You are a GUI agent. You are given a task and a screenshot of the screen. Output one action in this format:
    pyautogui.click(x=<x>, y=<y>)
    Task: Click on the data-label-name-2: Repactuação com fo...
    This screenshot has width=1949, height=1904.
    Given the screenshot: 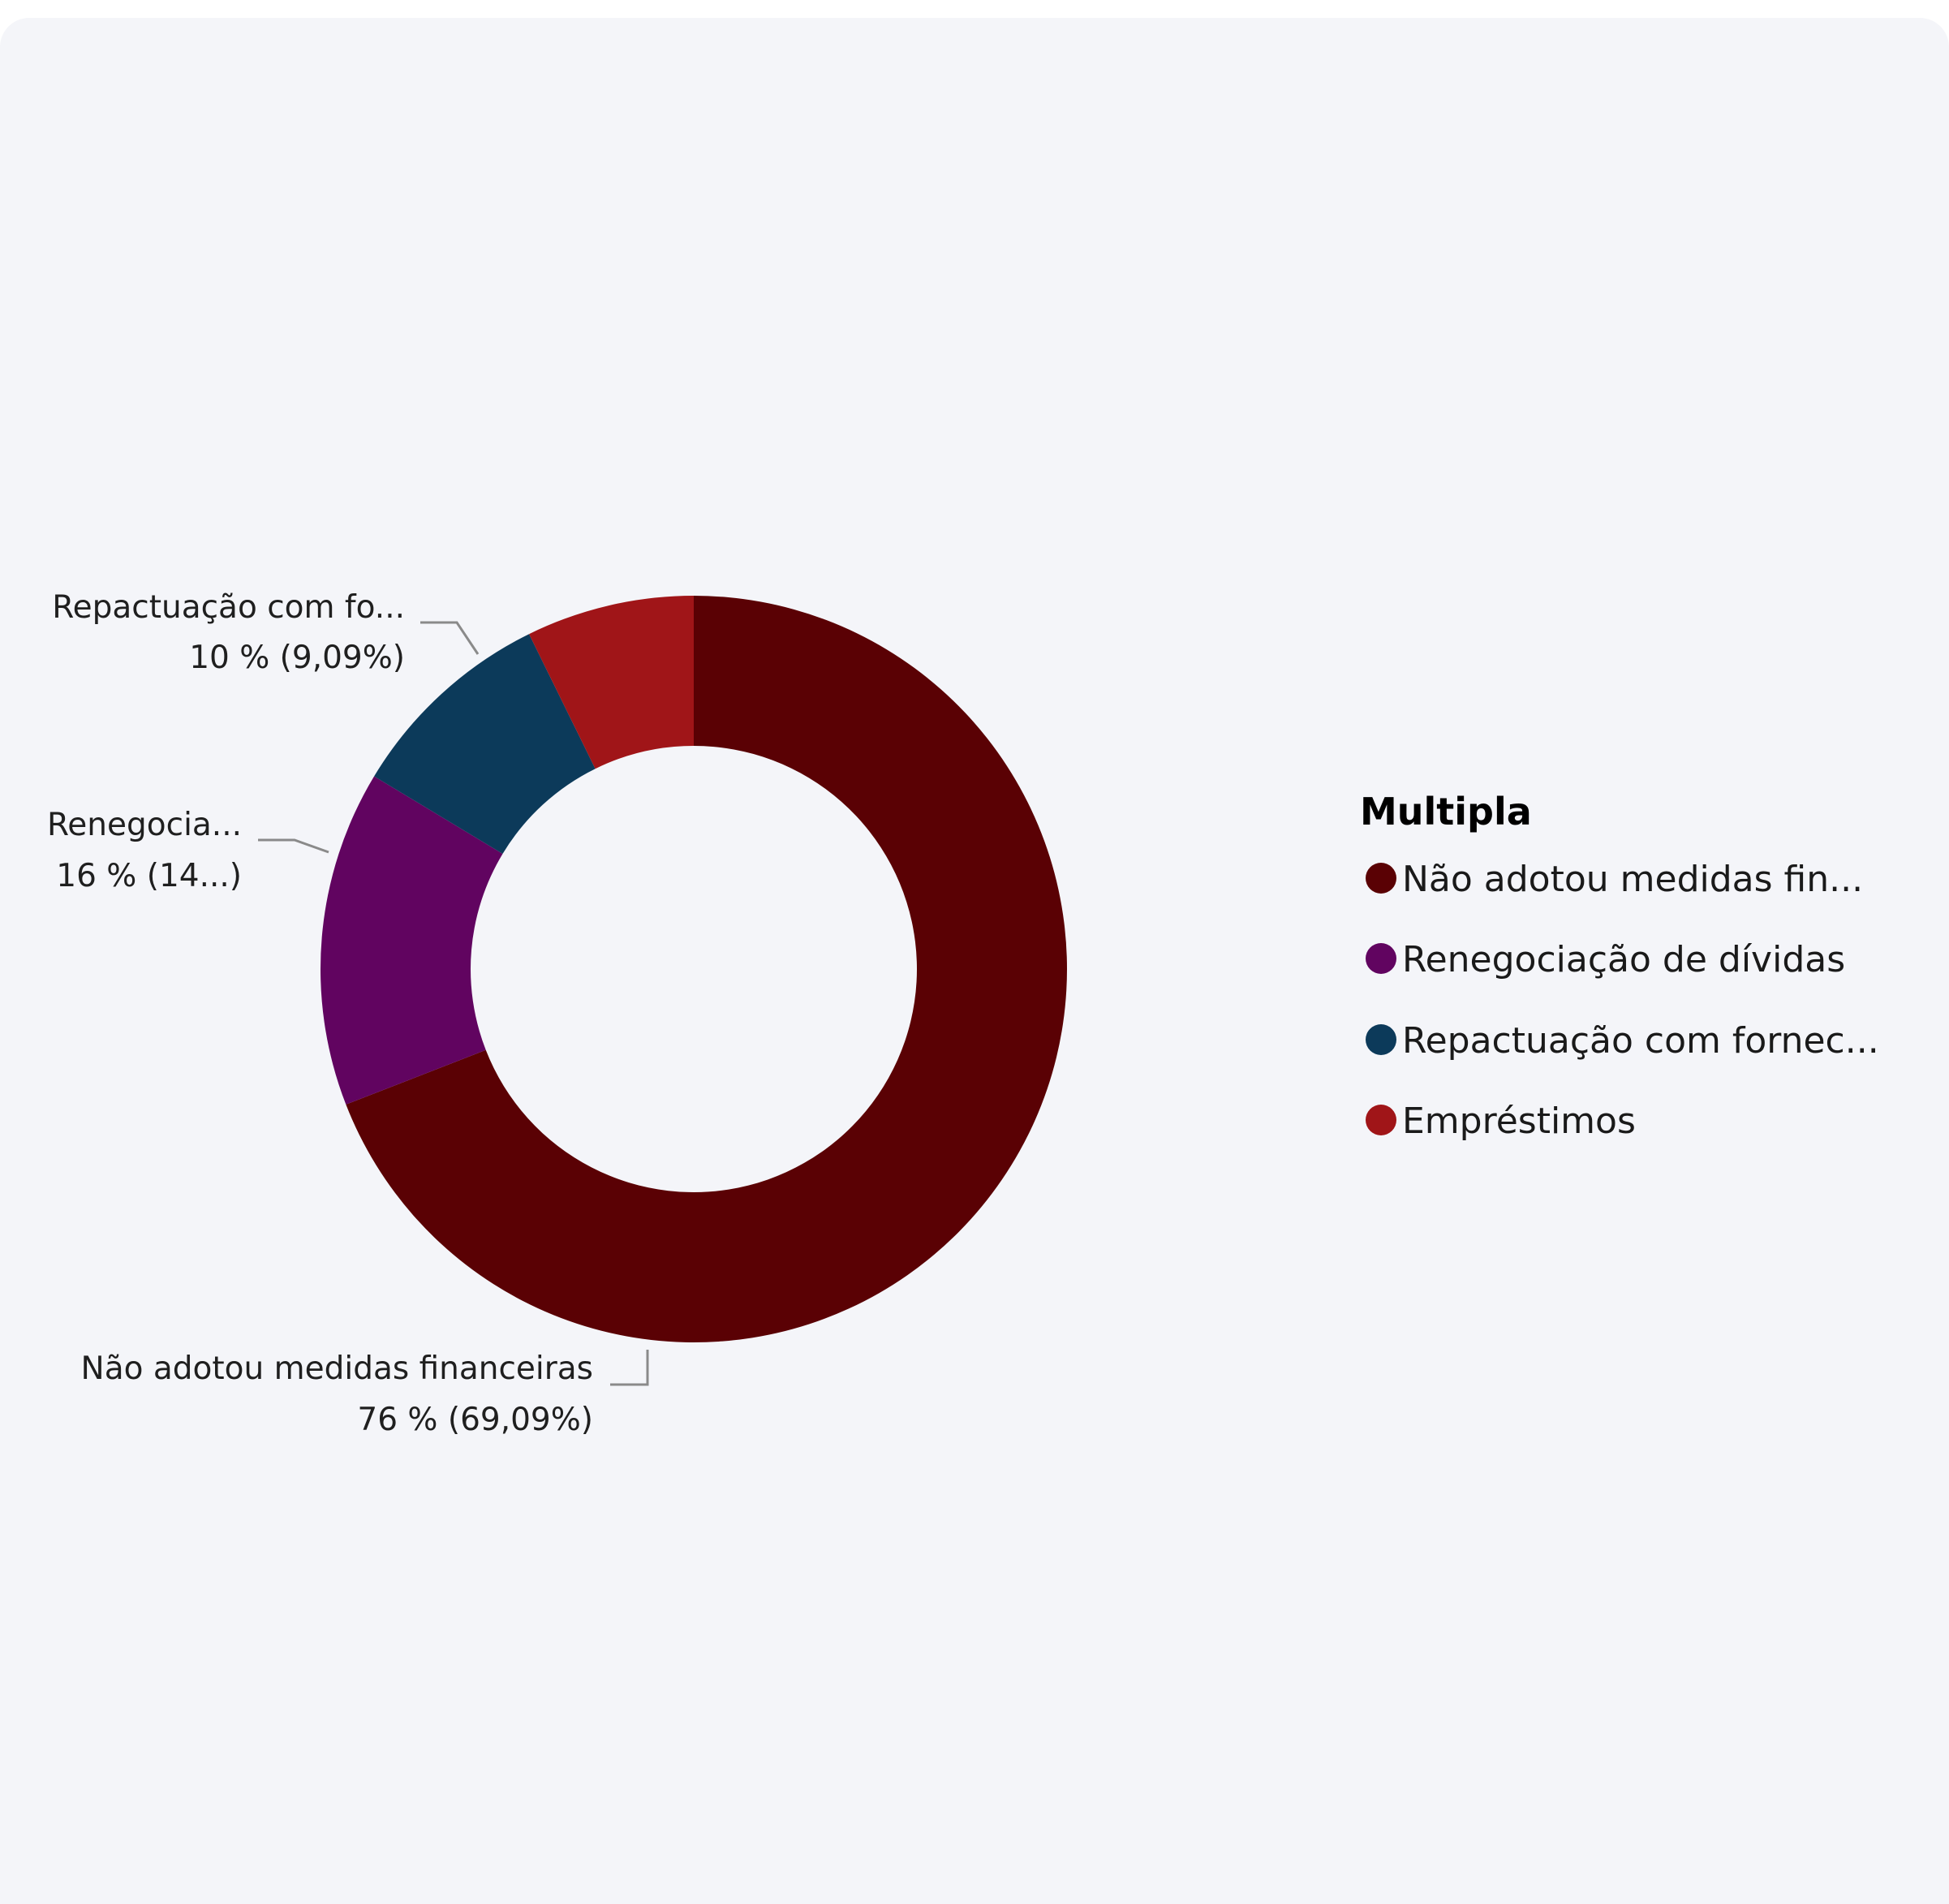 What is the action you would take?
    pyautogui.click(x=229, y=608)
    